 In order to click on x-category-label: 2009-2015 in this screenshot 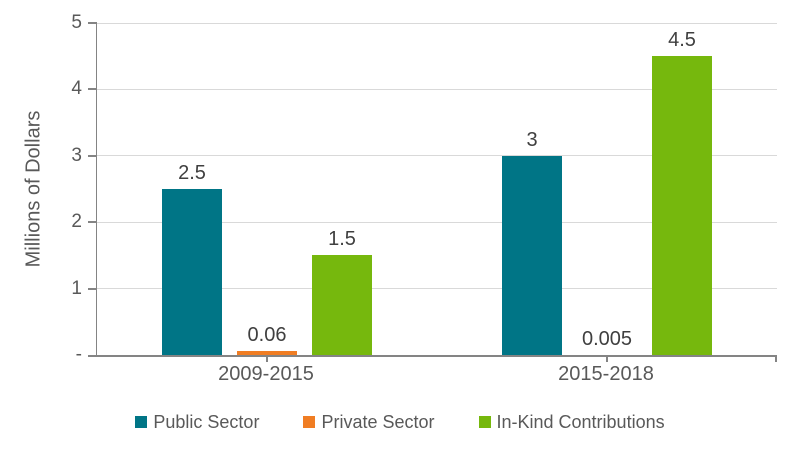, I will do `click(266, 374)`.